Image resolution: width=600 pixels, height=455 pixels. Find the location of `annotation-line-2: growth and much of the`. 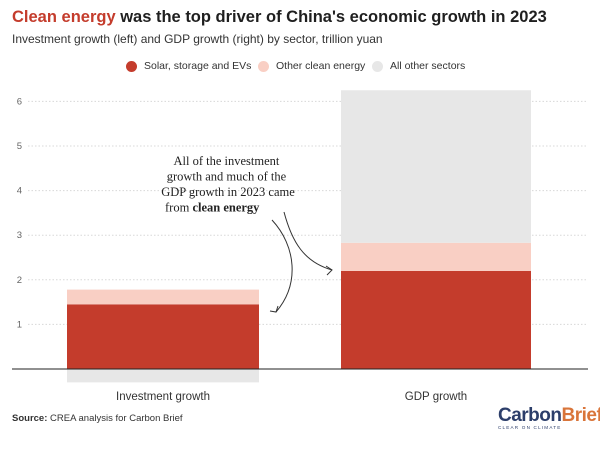

annotation-line-2: growth and much of the is located at coordinates (227, 177).